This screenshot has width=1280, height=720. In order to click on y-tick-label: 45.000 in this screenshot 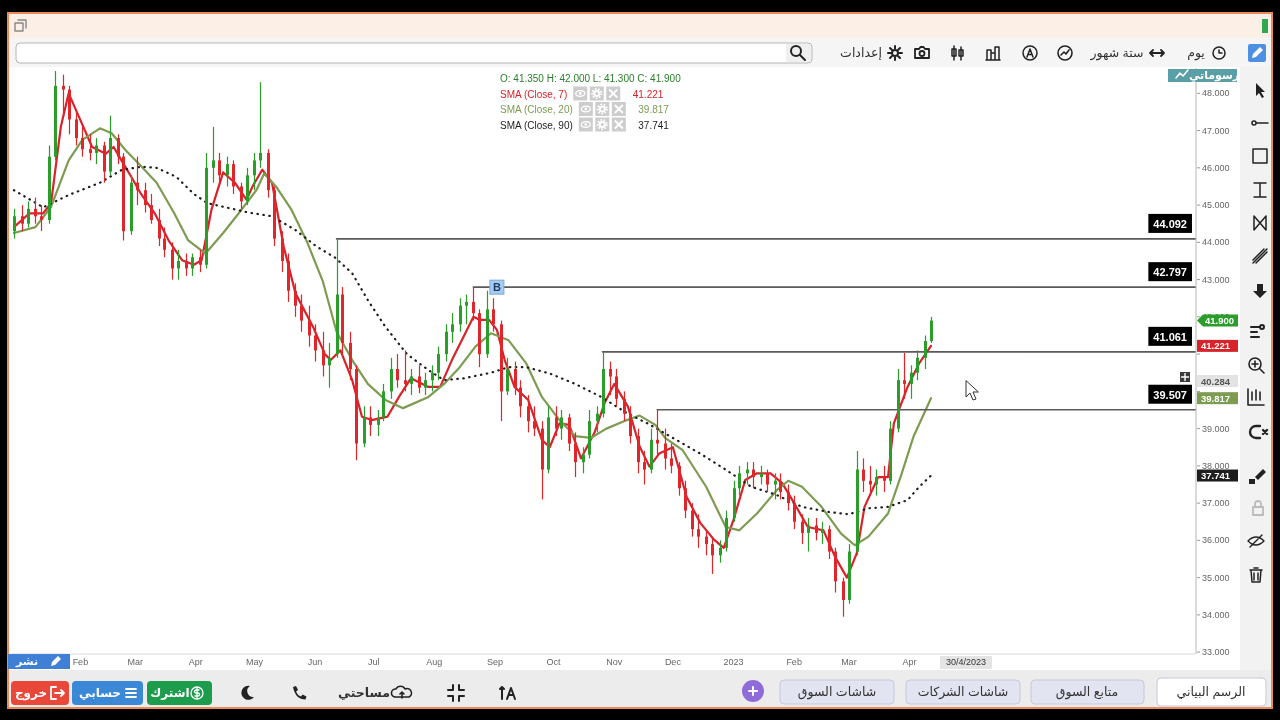, I will do `click(1216, 205)`.